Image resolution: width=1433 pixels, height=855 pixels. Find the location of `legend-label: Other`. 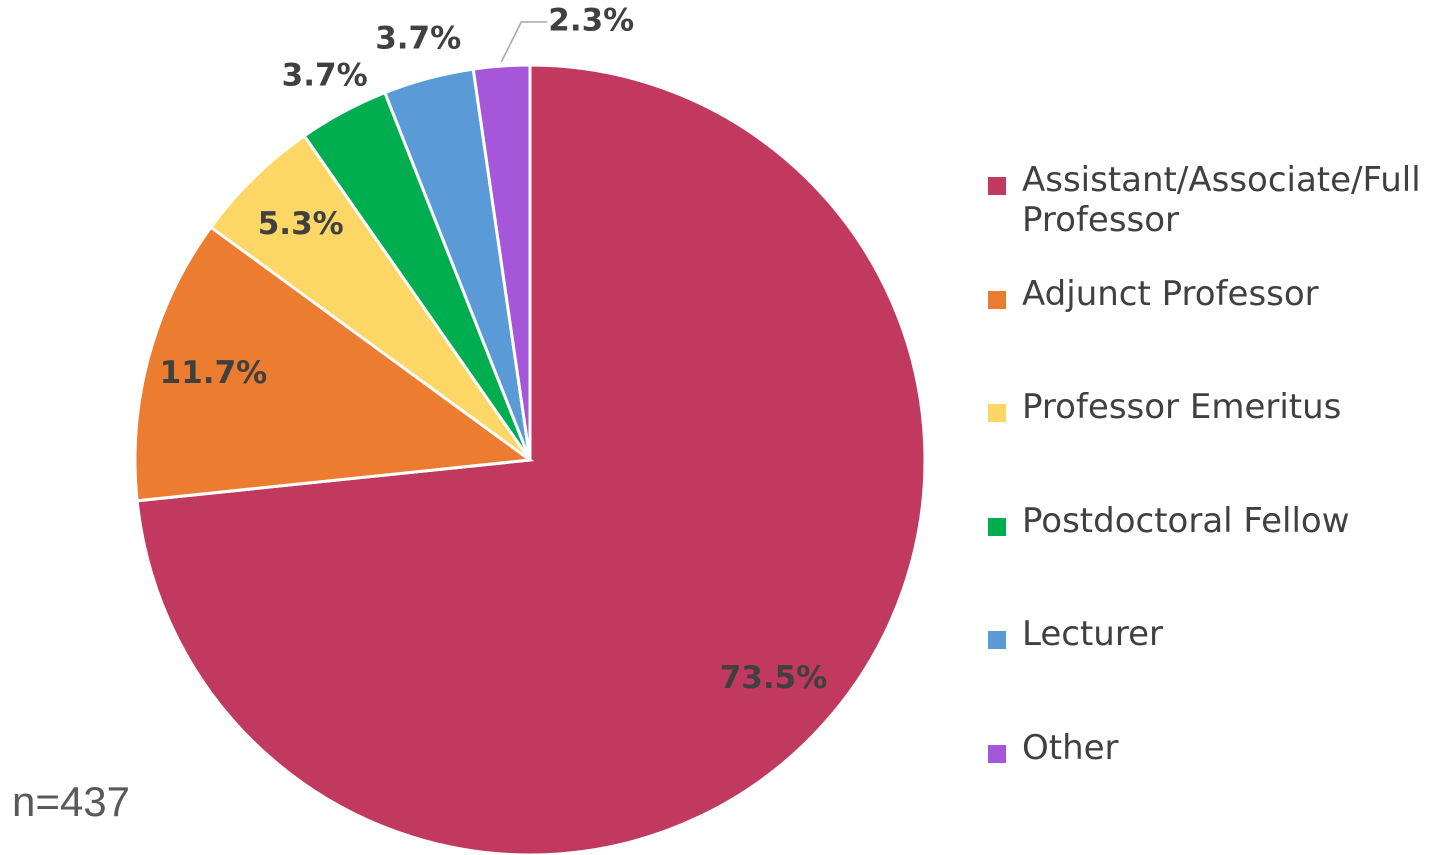

legend-label: Other is located at coordinates (1070, 747).